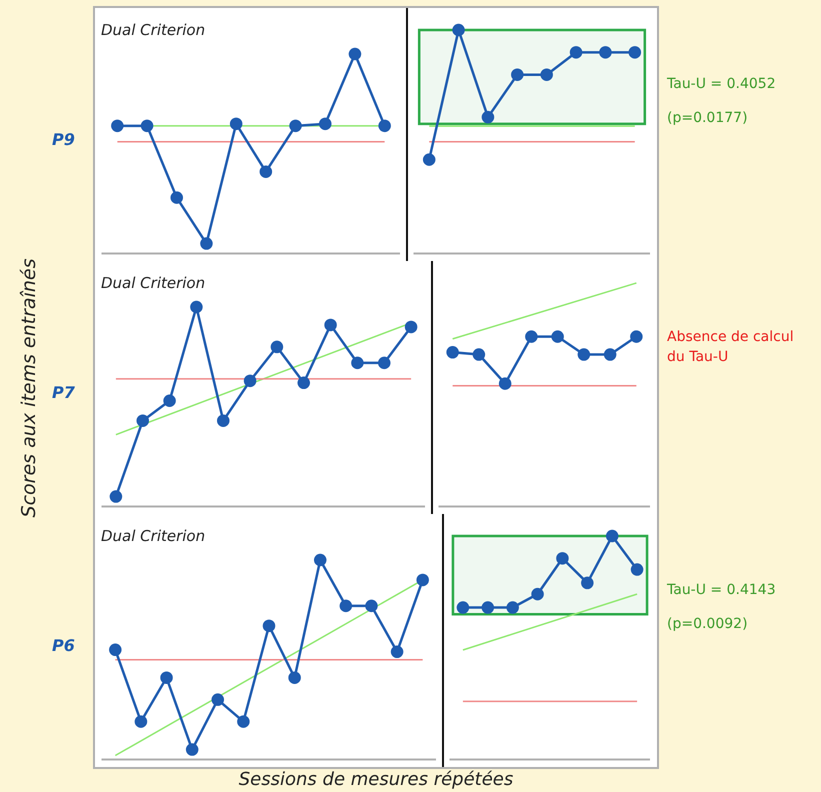  What do you see at coordinates (29, 387) in the screenshot?
I see `text: Scores aux items entraînés` at bounding box center [29, 387].